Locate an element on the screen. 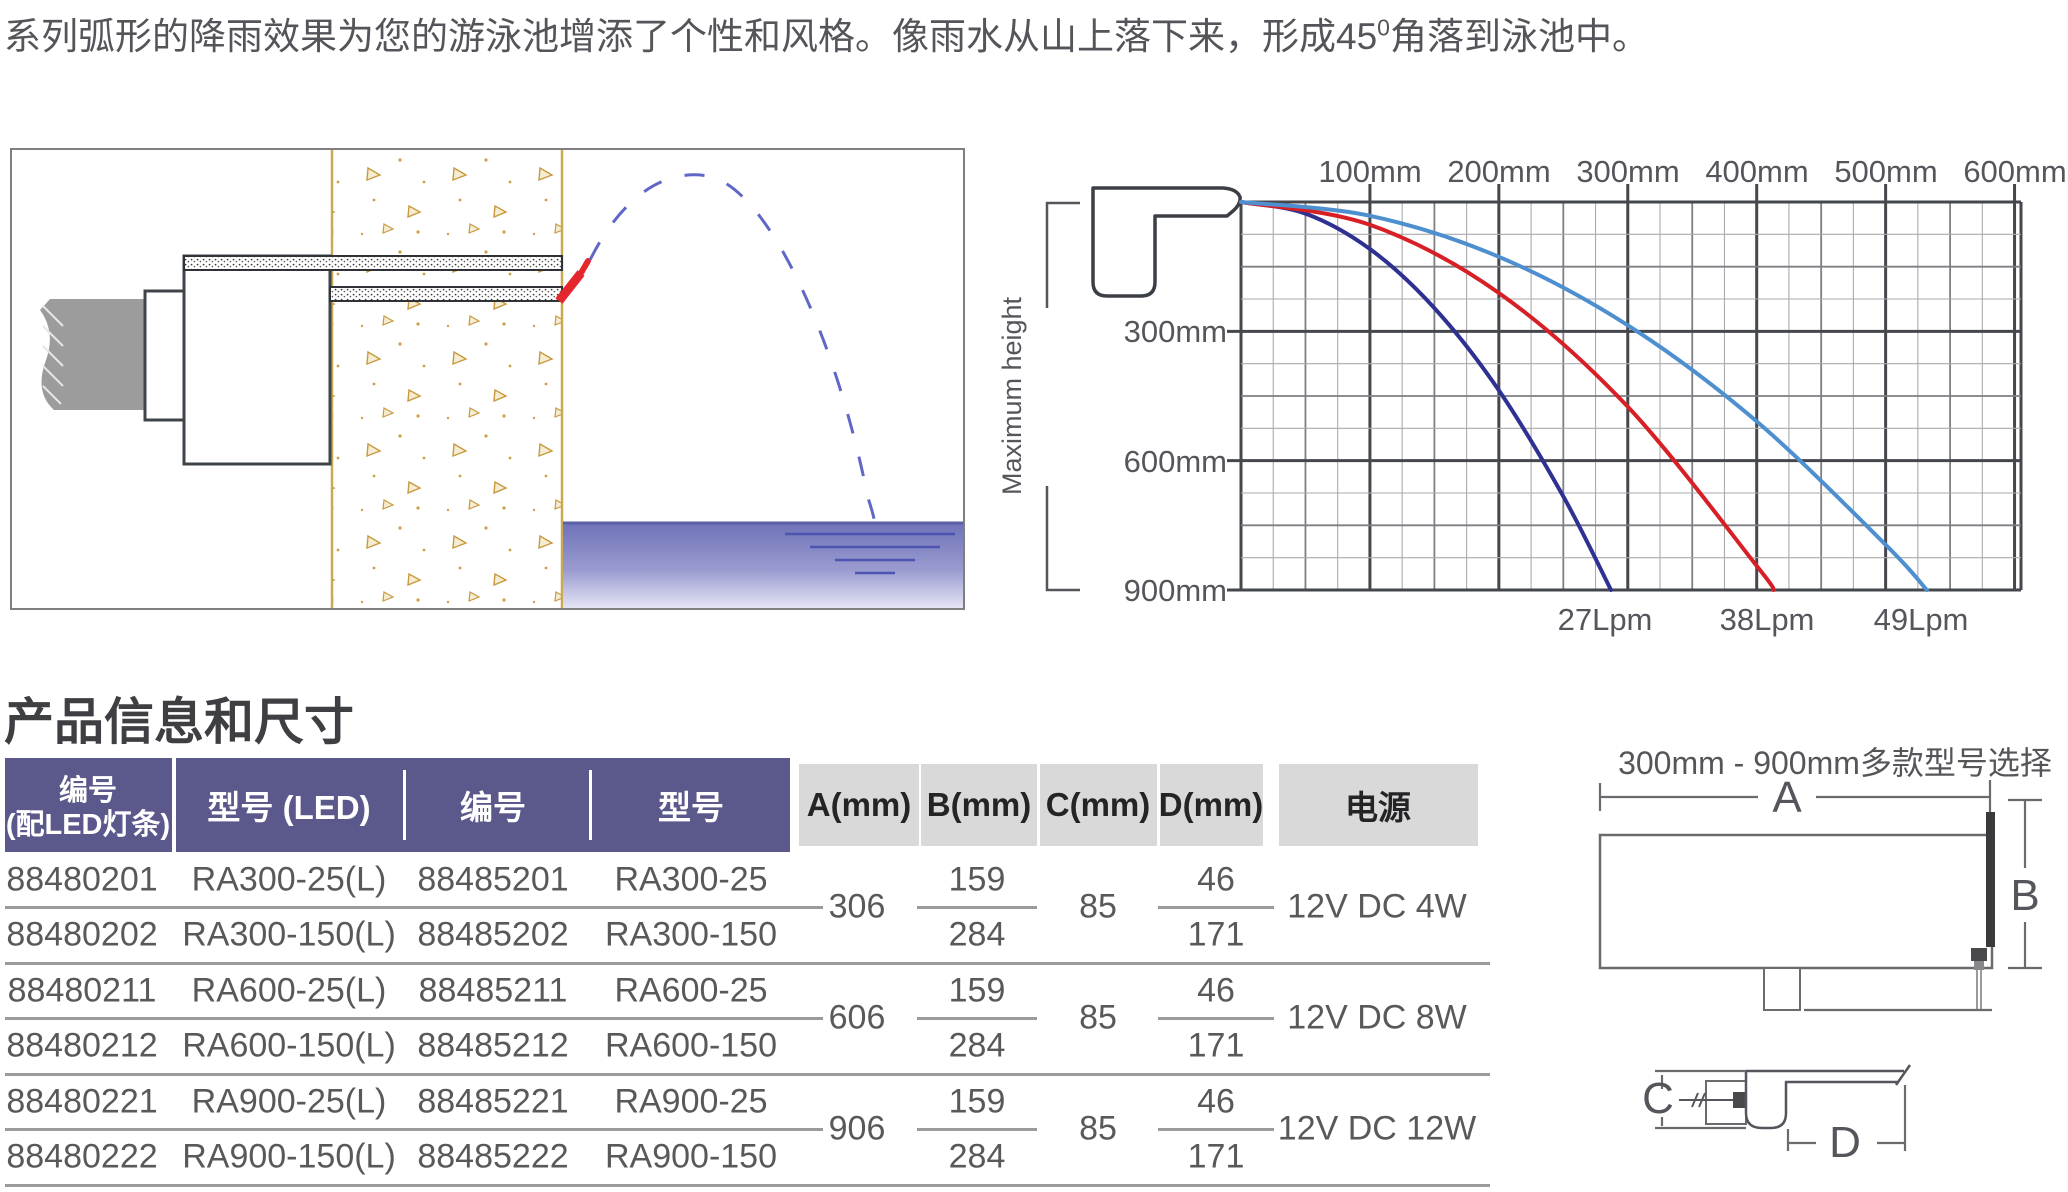 The height and width of the screenshot is (1192, 2068). intro-part1: 系列弧形的降雨效果为您的游泳池增添了个性和风格。像雨水从山上落下来，形成45 is located at coordinates (691, 36).